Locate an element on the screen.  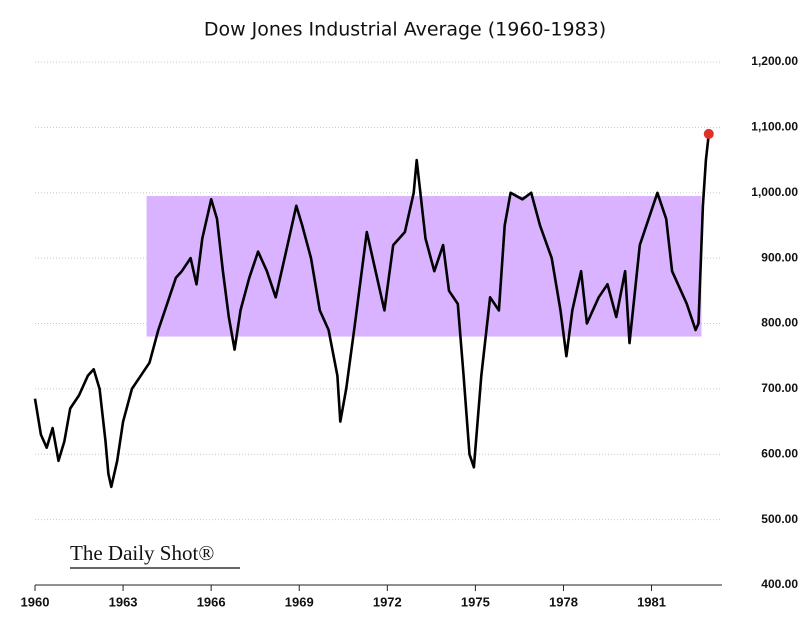
y-tick-label: 1,000.00 is located at coordinates (774, 192).